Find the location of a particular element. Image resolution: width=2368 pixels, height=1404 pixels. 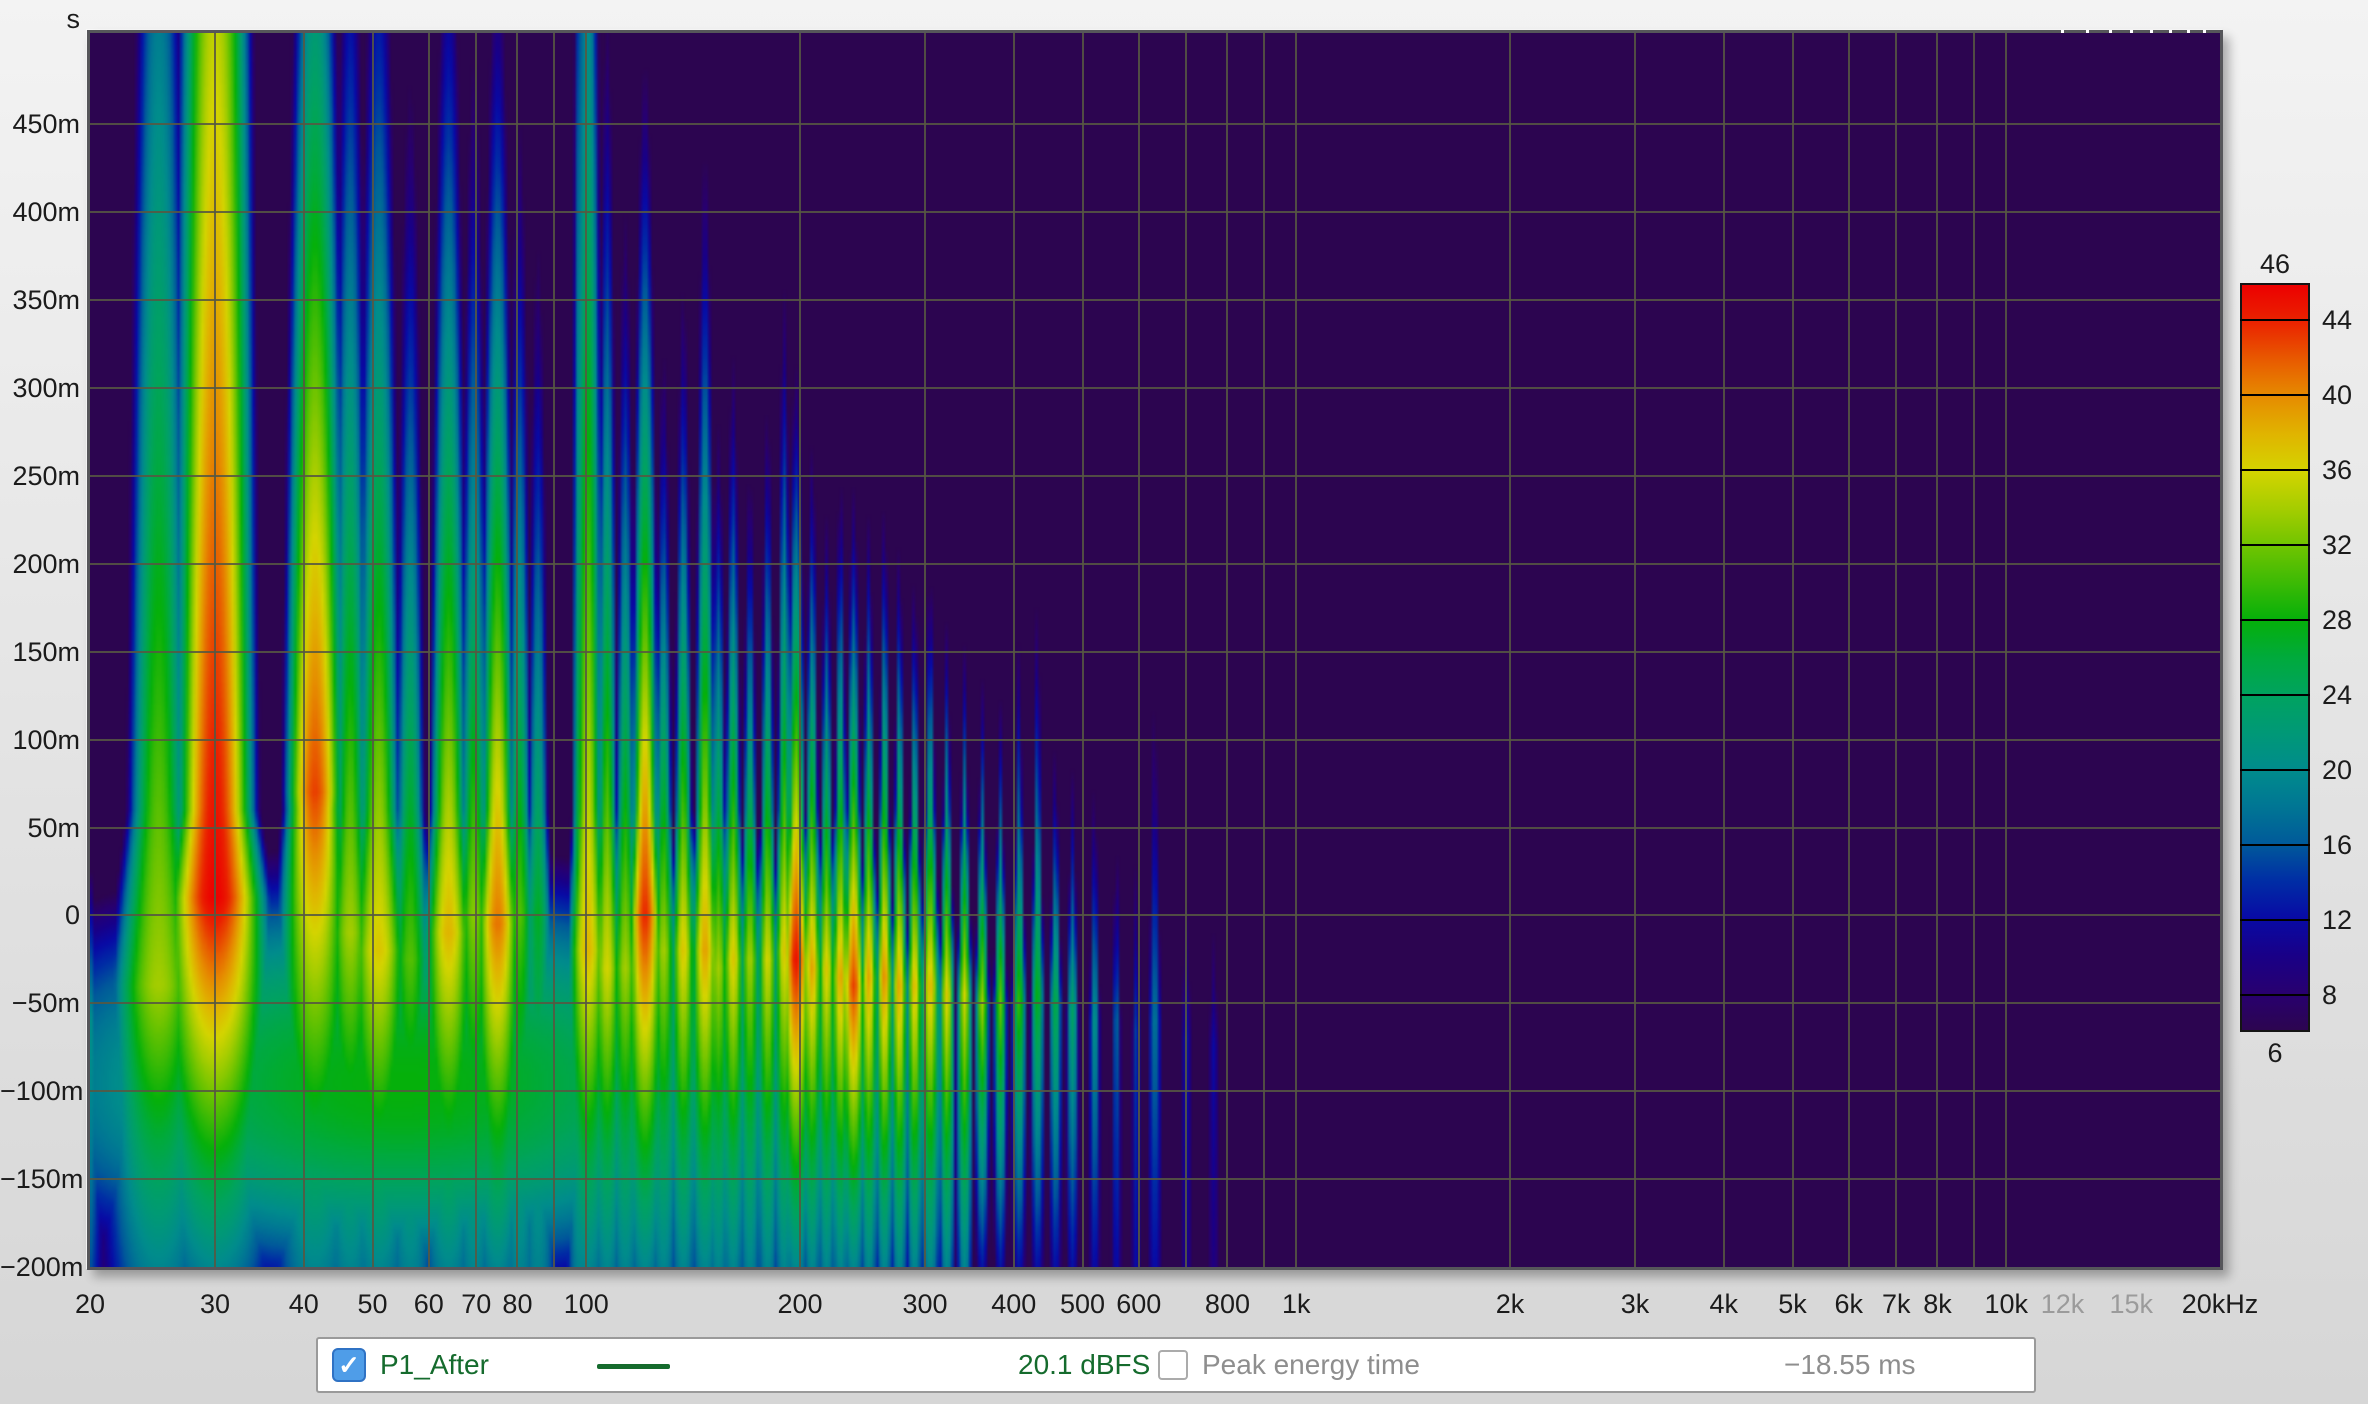

y-tick-label: 150m is located at coordinates (46, 651).